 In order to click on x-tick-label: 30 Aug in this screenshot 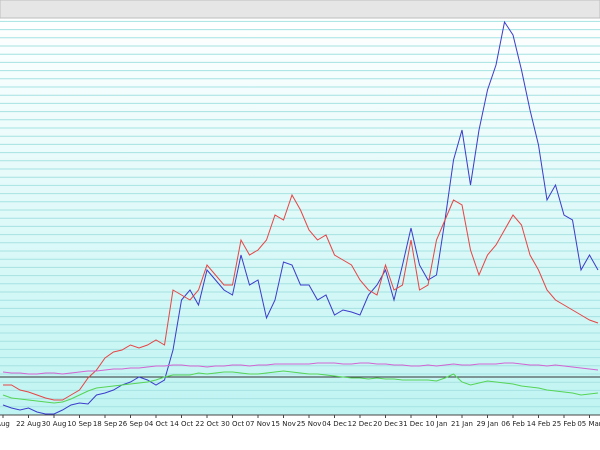, I will do `click(54, 424)`.